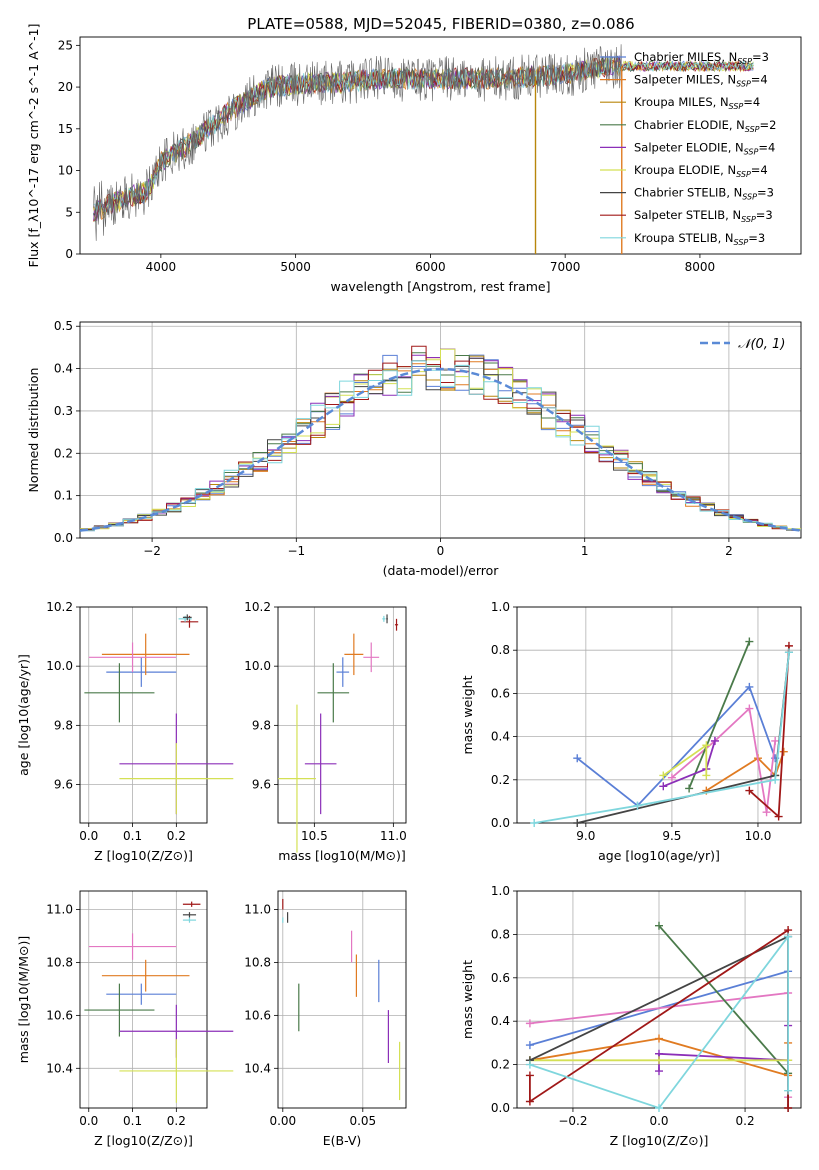 Image resolution: width=819 pixels, height=1170 pixels. Describe the element at coordinates (705, 126) in the screenshot. I see `legend-entry: Chabrier ELODIE, NSSP=2` at that location.